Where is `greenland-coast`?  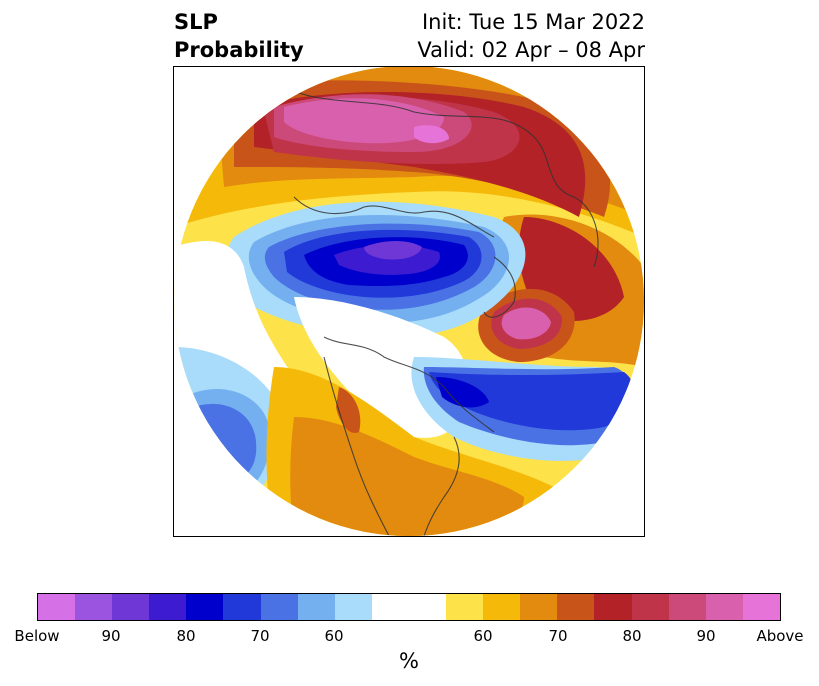 greenland-coast is located at coordinates (499, 287).